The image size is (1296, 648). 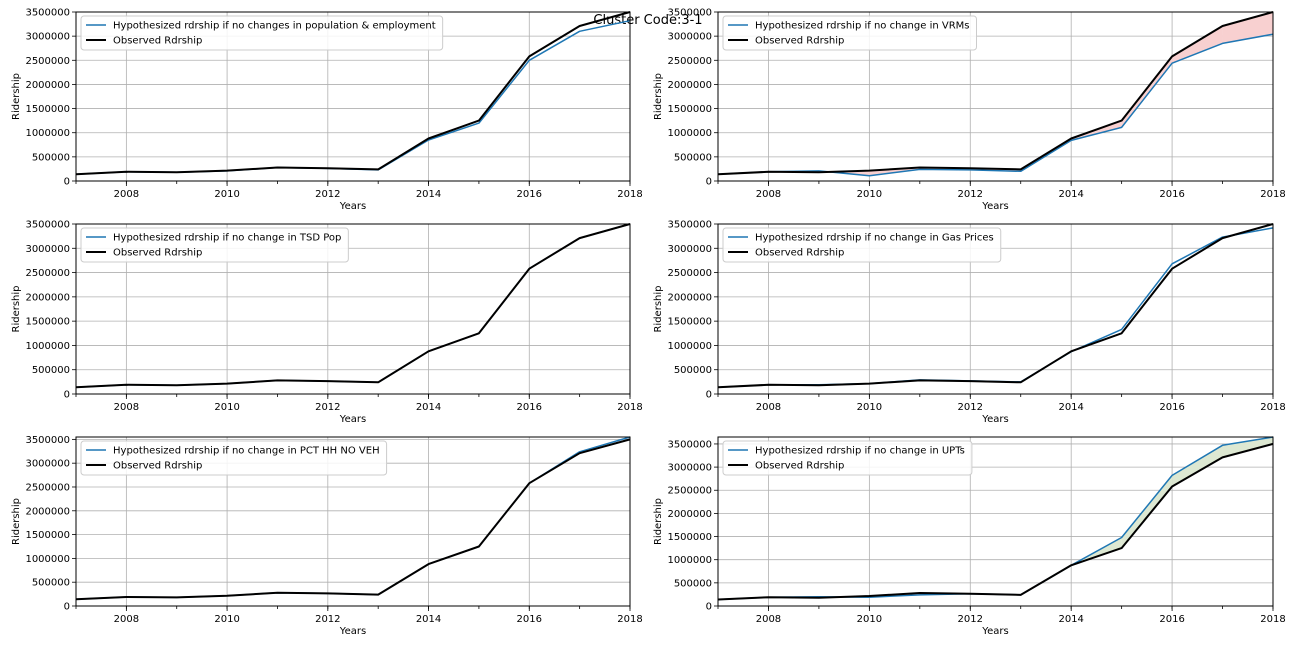 I want to click on hypothesized-series-line, so click(x=995, y=105).